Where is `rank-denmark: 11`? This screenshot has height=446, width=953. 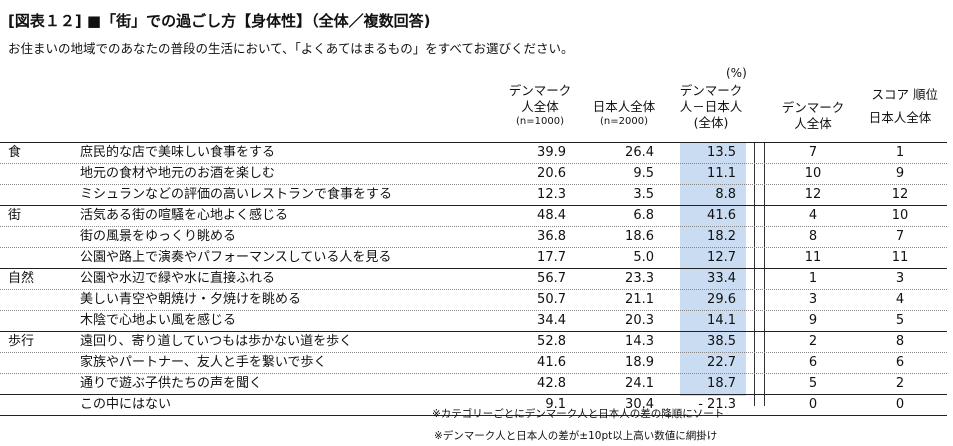
rank-denmark: 11 is located at coordinates (813, 257).